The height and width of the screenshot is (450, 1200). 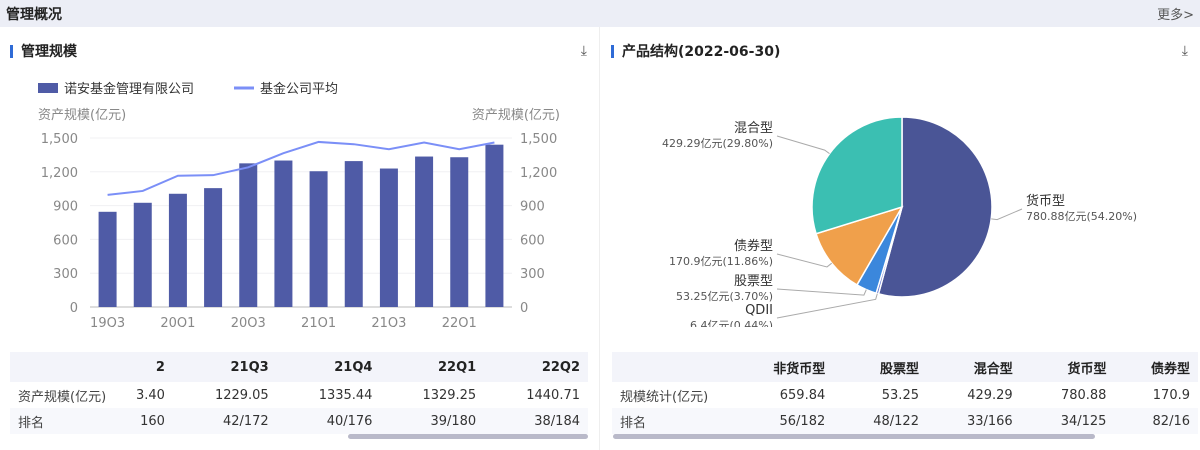 What do you see at coordinates (1067, 395) in the screenshot?
I see `table-cell: 780.88` at bounding box center [1067, 395].